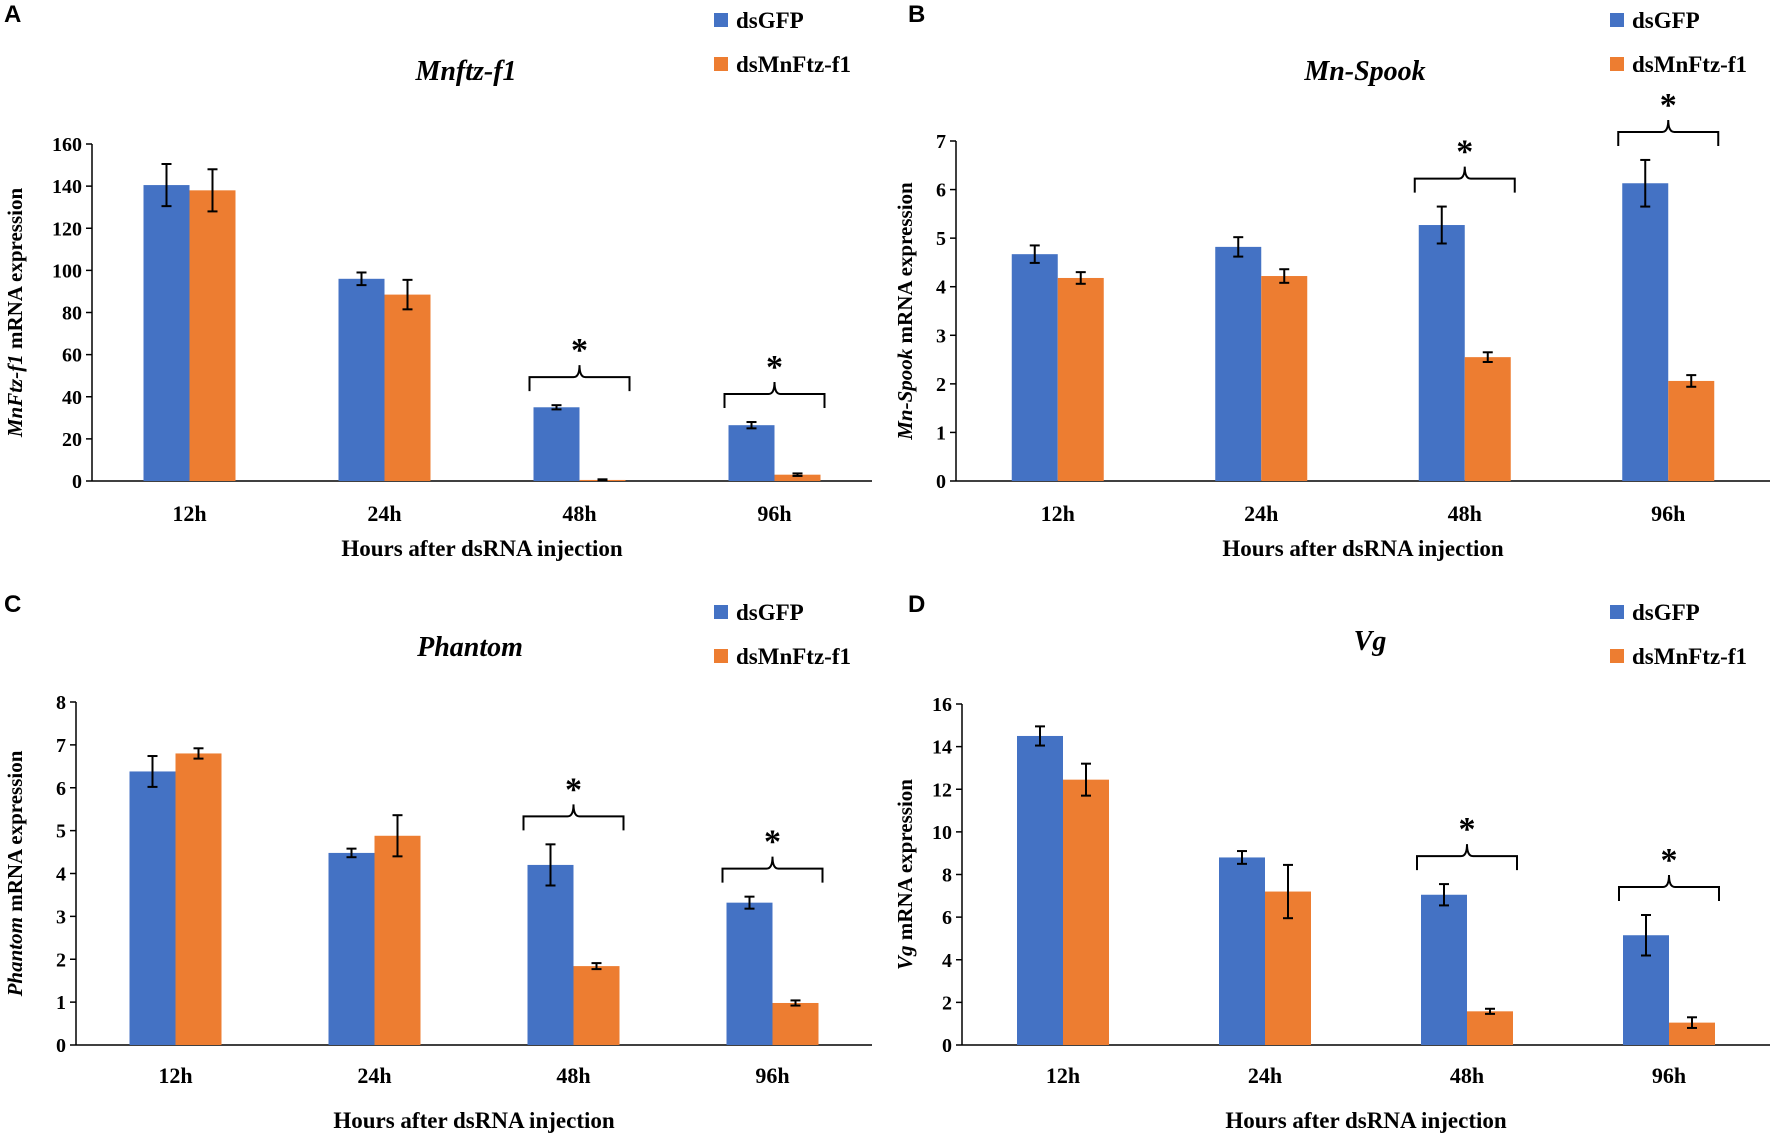 This screenshot has width=1772, height=1135. What do you see at coordinates (1692, 1033) in the screenshot?
I see `bar-d-s2-96h` at bounding box center [1692, 1033].